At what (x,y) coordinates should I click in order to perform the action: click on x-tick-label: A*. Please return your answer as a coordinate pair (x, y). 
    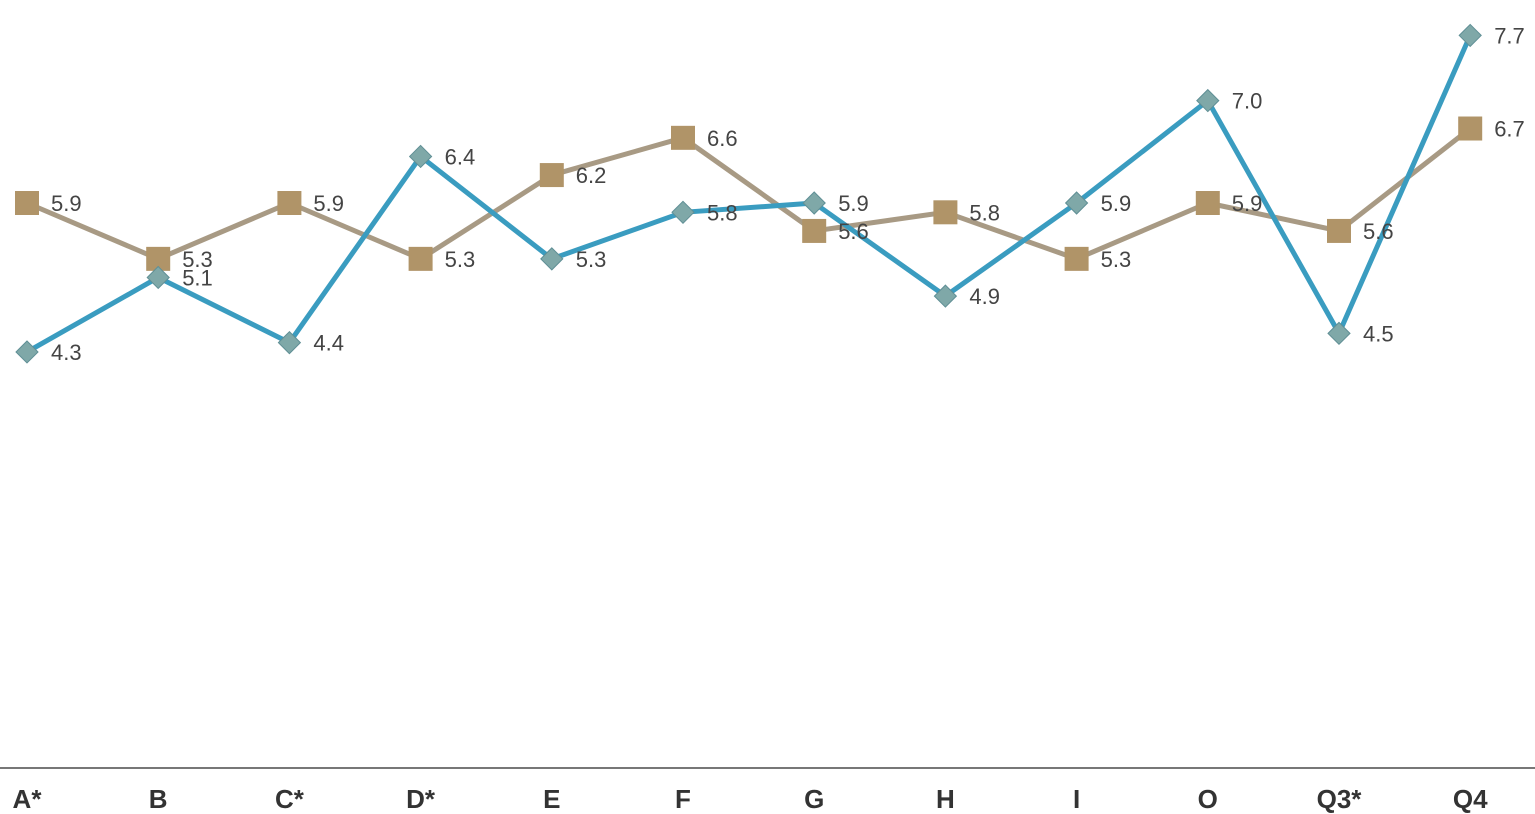
    Looking at the image, I should click on (28, 799).